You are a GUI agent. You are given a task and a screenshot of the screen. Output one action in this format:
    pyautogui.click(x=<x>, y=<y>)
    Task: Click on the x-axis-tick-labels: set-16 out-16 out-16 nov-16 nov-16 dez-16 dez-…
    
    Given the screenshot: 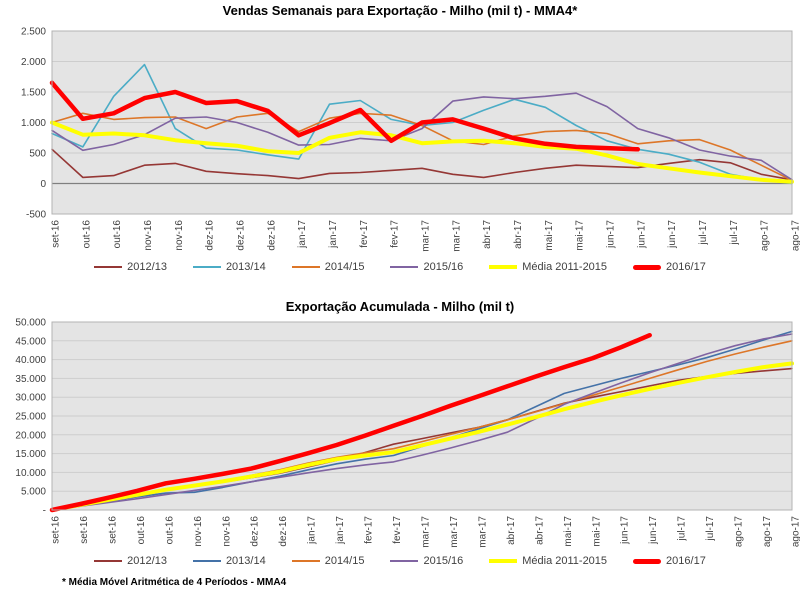 What is the action you would take?
    pyautogui.click(x=425, y=236)
    